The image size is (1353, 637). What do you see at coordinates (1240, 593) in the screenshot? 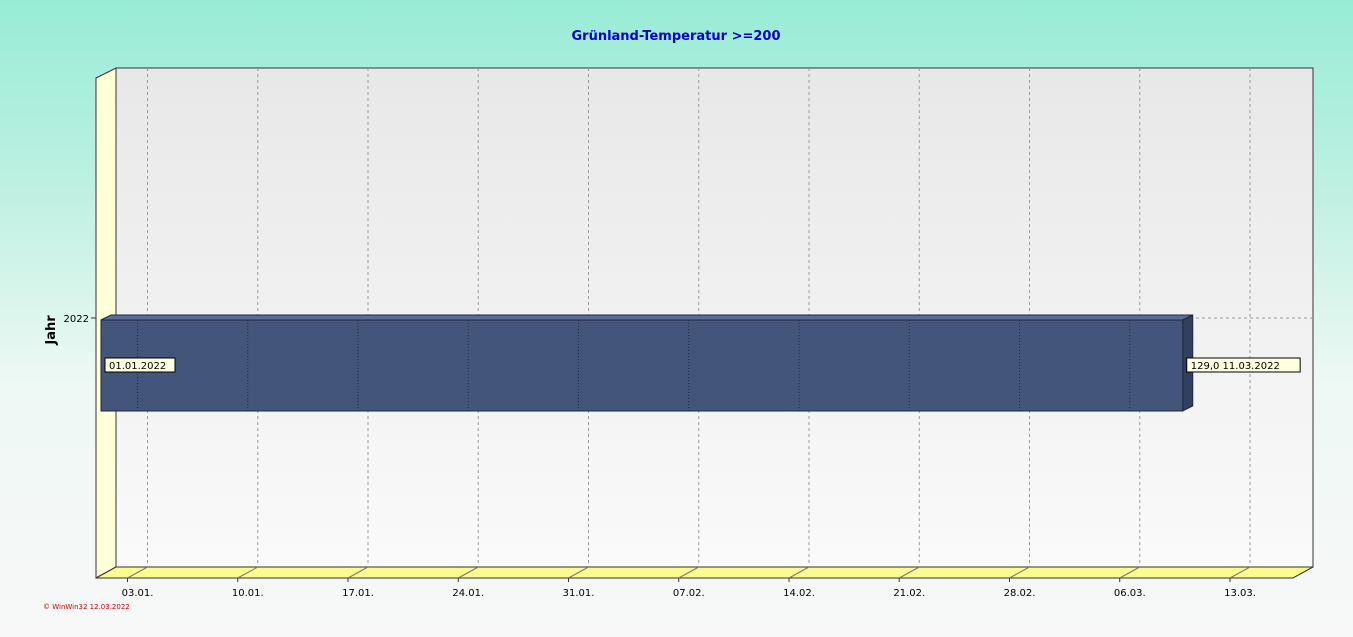
I see `x-tick-label-10: 13.03.` at bounding box center [1240, 593].